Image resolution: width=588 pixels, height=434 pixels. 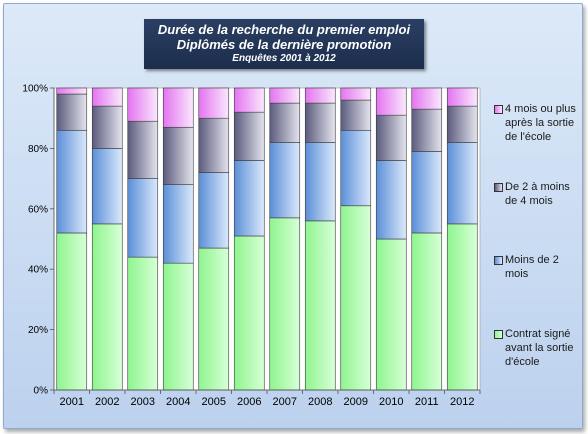 What do you see at coordinates (498, 260) in the screenshot?
I see `legend-swatch-moins-2-mois` at bounding box center [498, 260].